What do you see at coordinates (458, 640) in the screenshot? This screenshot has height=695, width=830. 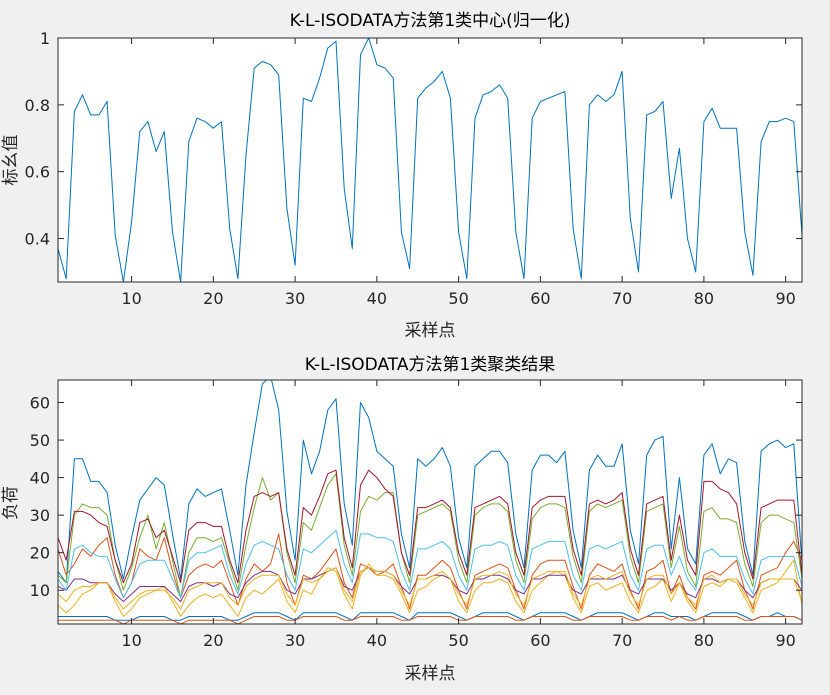 I see `bottom-chart-x-tick-label: 50` at bounding box center [458, 640].